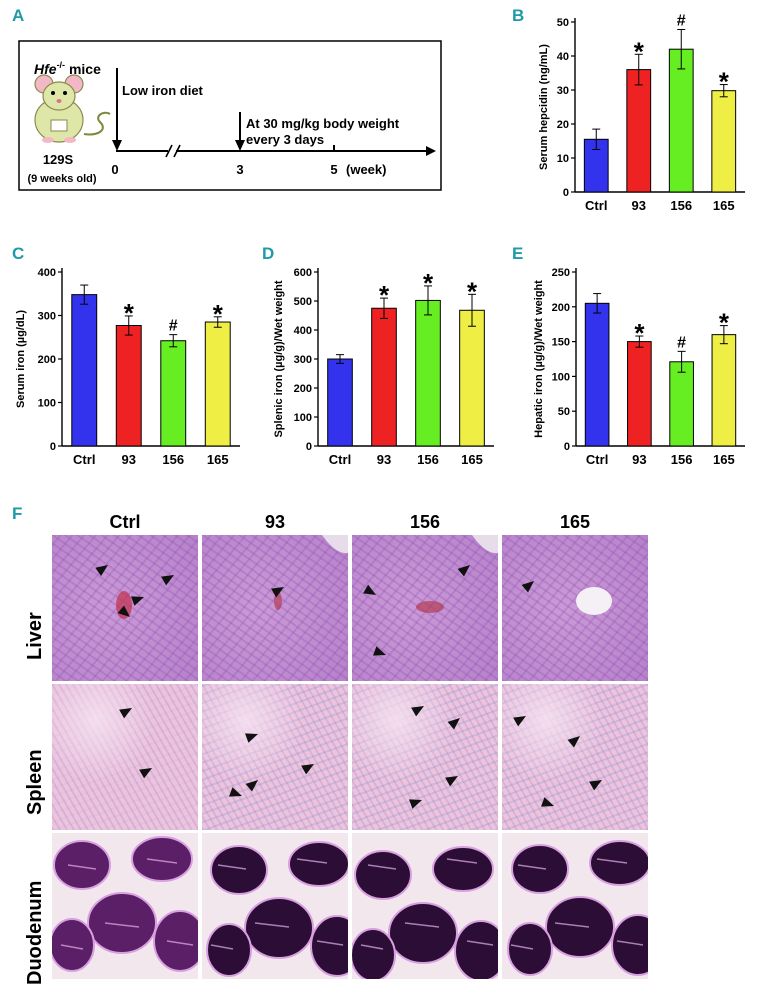  Describe the element at coordinates (596, 205) in the screenshot. I see `chart-b-category-label-0: Ctrl` at that location.